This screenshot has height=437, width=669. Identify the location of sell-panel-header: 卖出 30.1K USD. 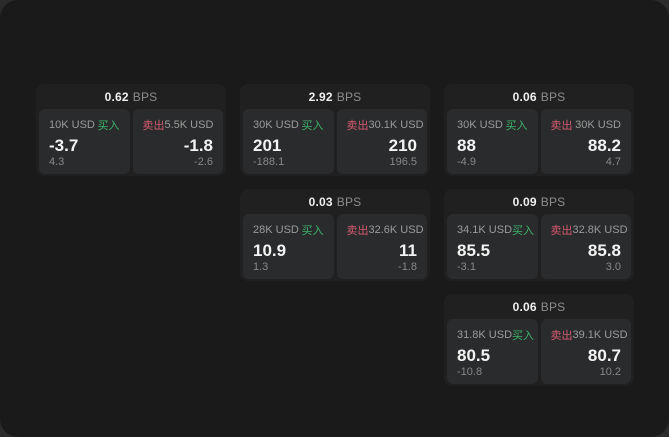
(385, 125).